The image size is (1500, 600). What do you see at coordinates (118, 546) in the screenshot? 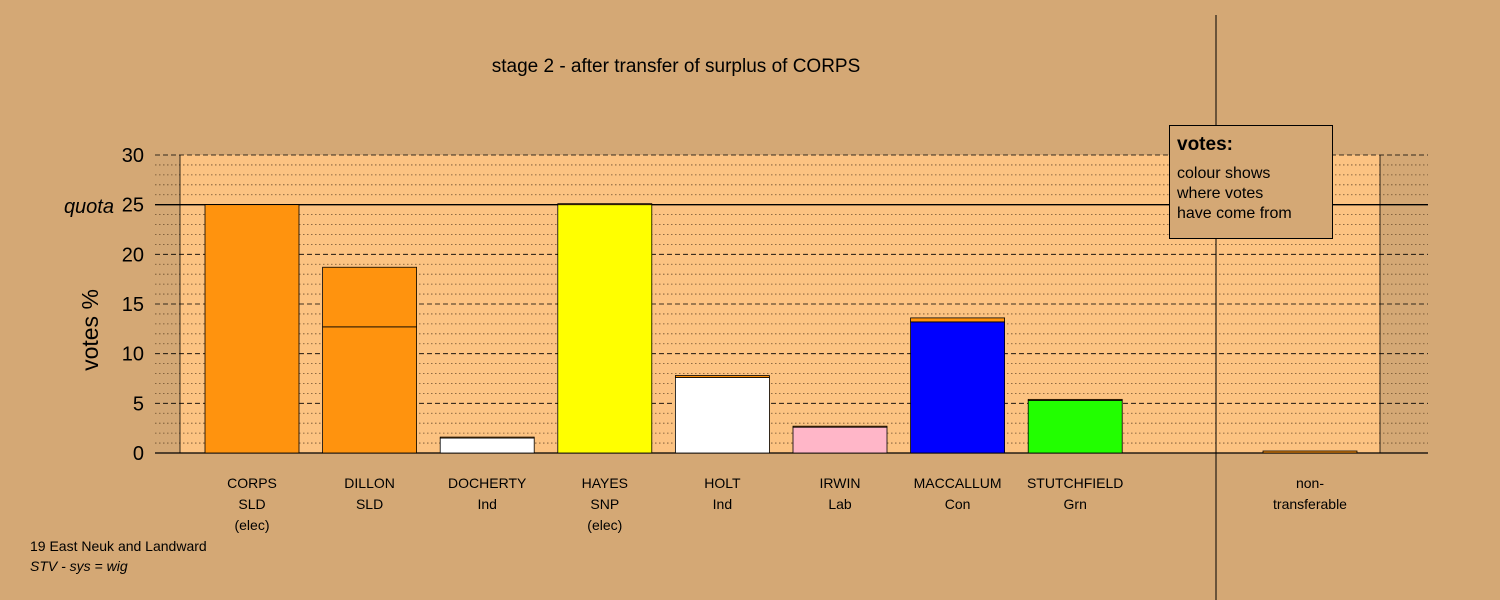
I see `constituency-name: 19 East Neuk and Landward` at bounding box center [118, 546].